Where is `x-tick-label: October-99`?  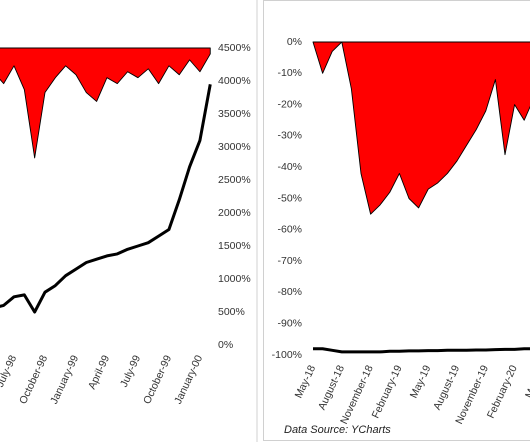
x-tick-label: October-99 is located at coordinates (157, 379).